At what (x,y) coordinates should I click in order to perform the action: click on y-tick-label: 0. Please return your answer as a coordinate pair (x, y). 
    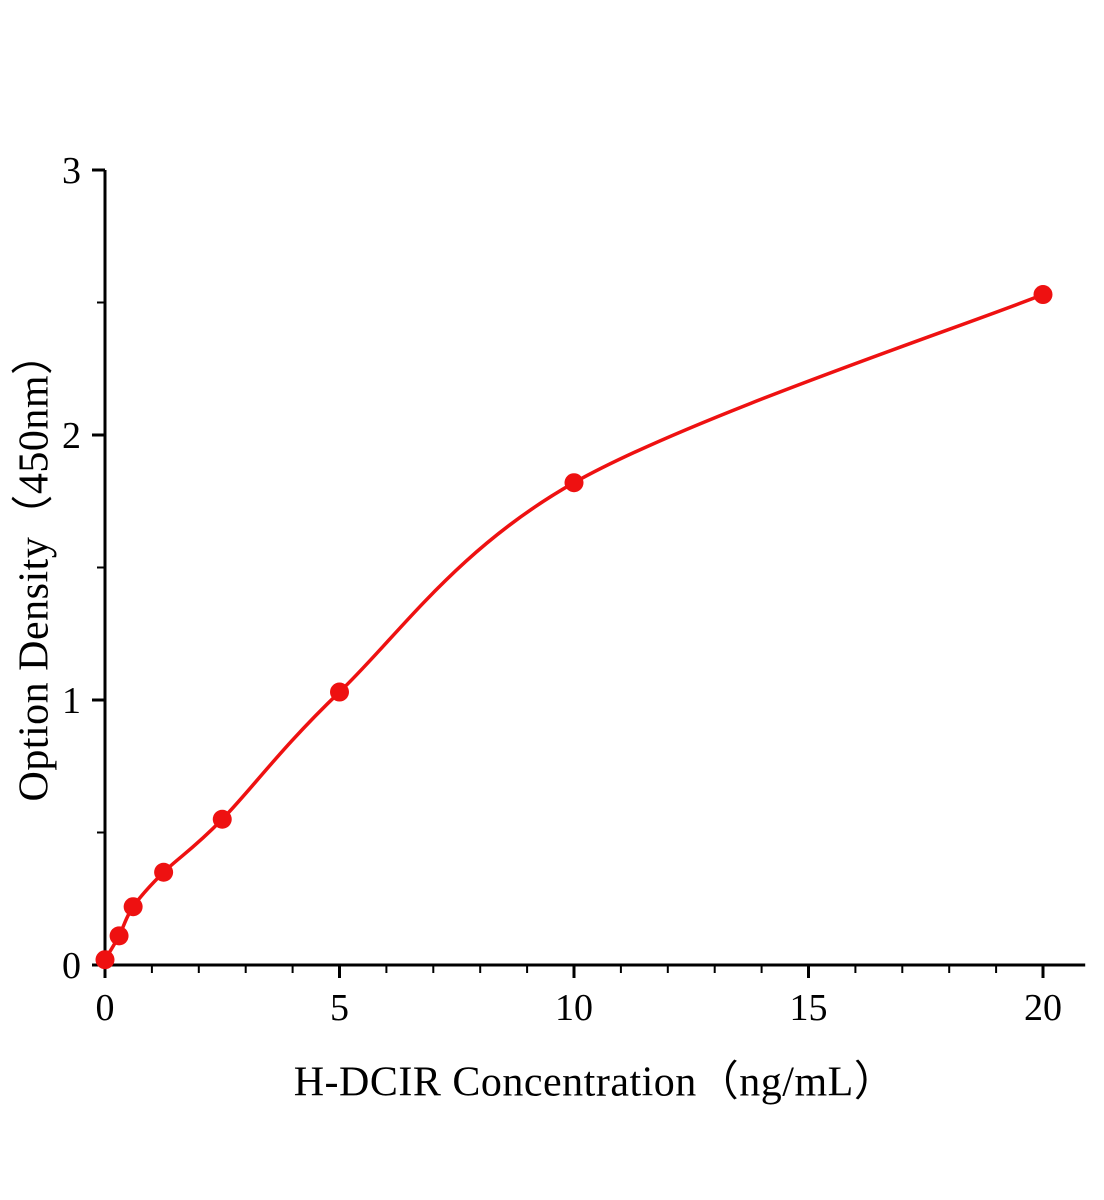
    Looking at the image, I should click on (71, 966).